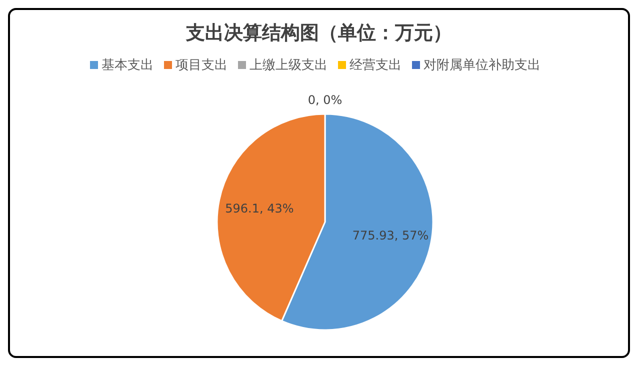 Image resolution: width=640 pixels, height=368 pixels. I want to click on legend-label: 项目支出, so click(202, 65).